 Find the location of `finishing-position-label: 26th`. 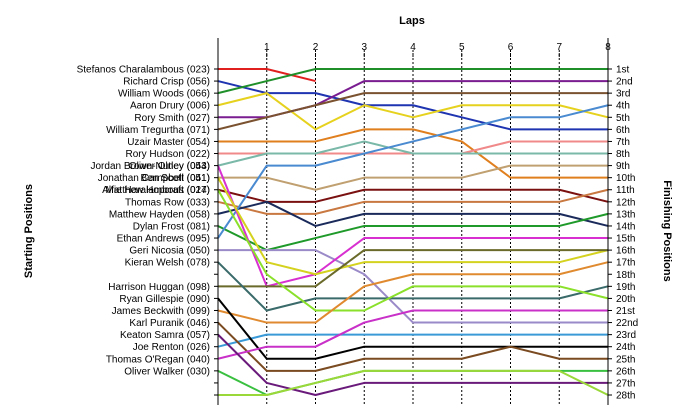

finishing-position-label: 26th is located at coordinates (625, 371).